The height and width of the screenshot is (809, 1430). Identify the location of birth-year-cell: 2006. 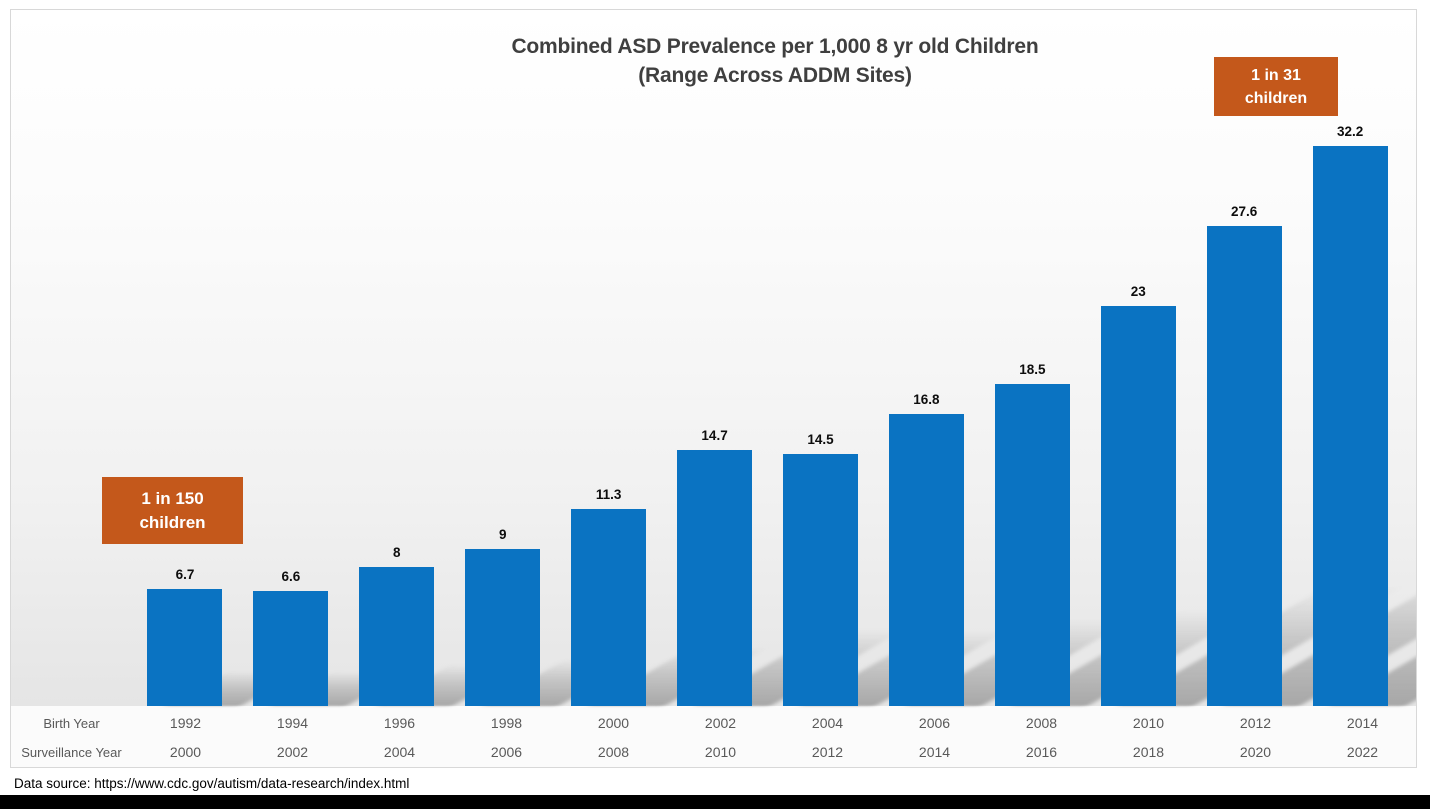
(934, 723).